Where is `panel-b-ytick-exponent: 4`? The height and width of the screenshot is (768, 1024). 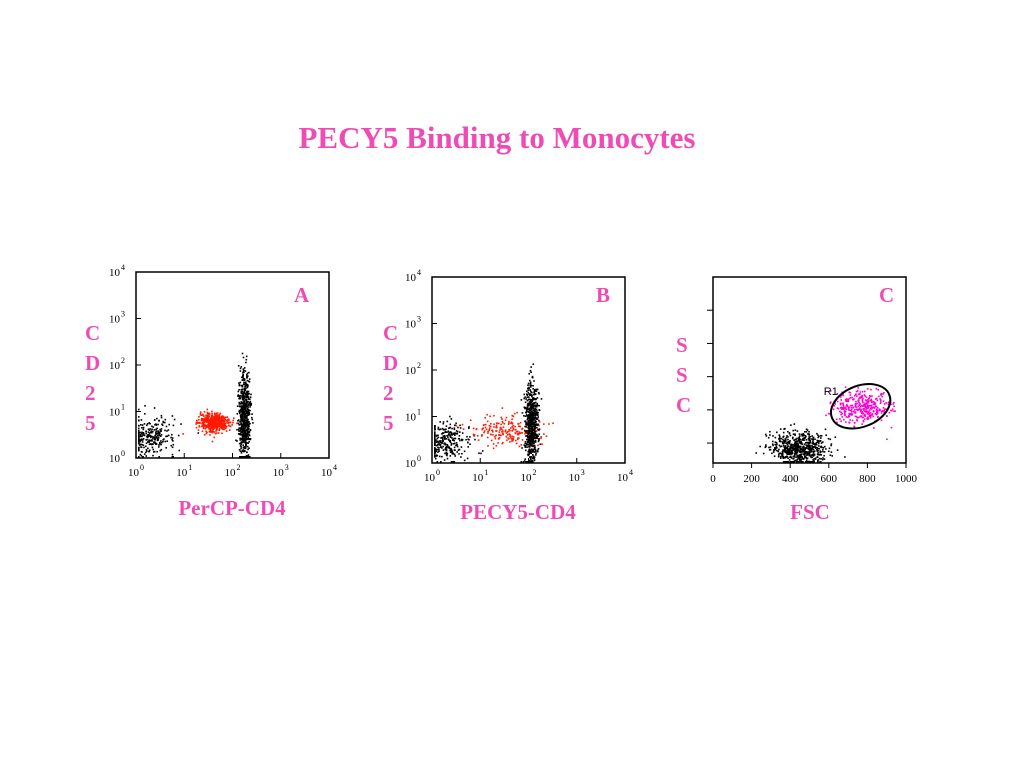
panel-b-ytick-exponent: 4 is located at coordinates (419, 272).